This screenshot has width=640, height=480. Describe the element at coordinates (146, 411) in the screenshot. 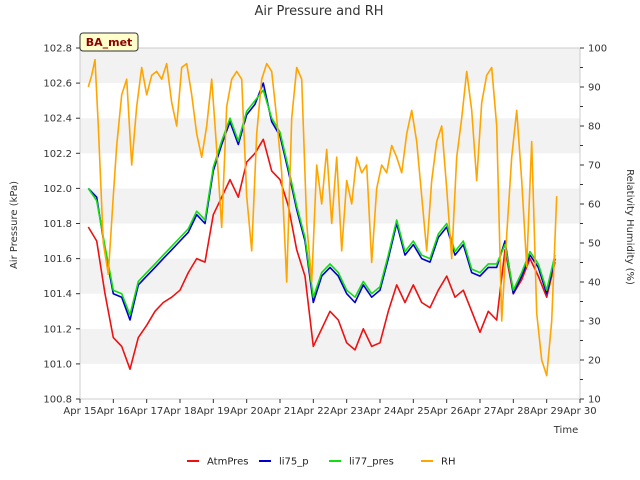

I see `x-tick-label: Apr 17` at that location.